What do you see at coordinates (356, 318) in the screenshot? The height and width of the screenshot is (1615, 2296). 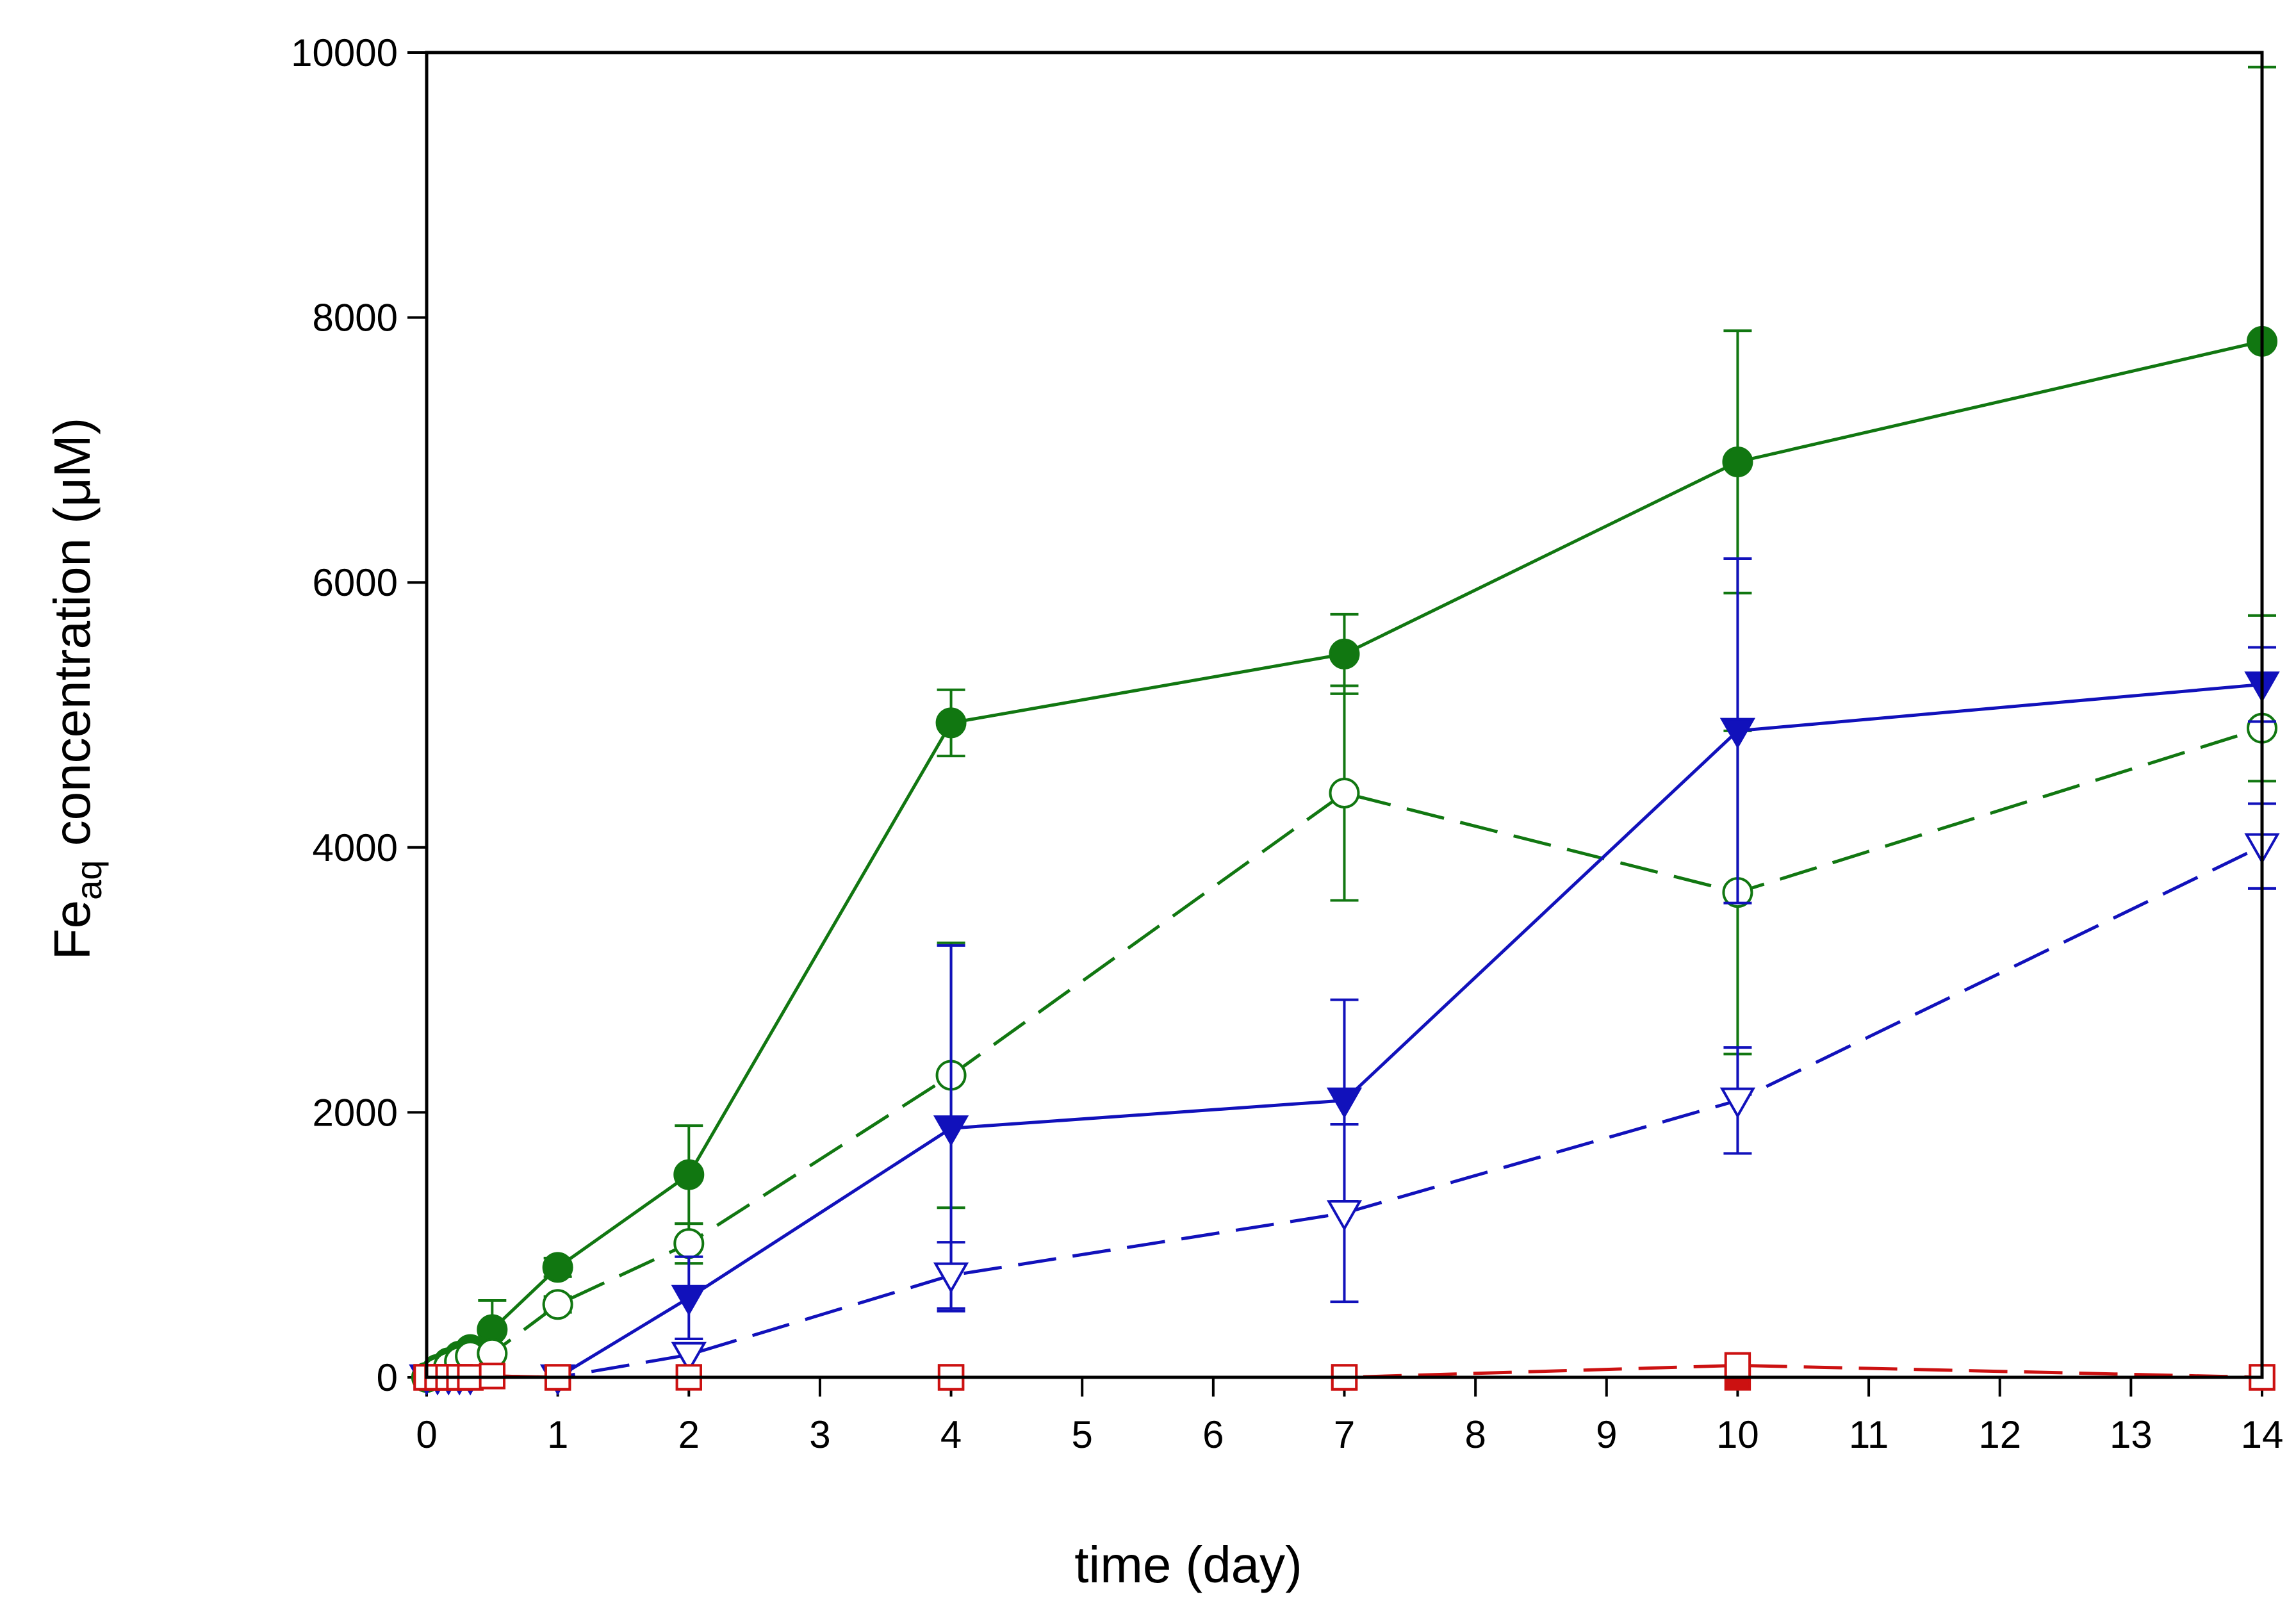 I see `y-tick-label-4: 8000` at bounding box center [356, 318].